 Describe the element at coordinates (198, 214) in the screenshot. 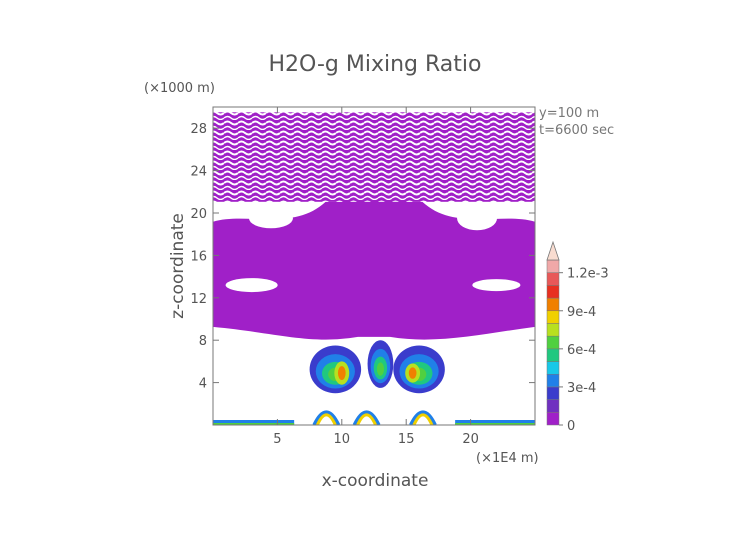

I see `y-tick-label: 20` at that location.